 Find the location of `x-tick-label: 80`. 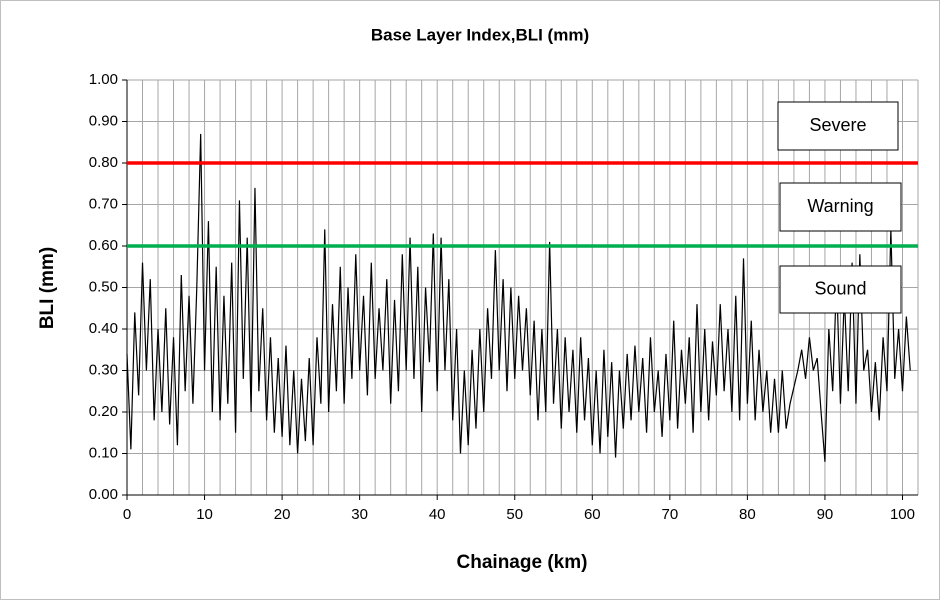

x-tick-label: 80 is located at coordinates (747, 514).